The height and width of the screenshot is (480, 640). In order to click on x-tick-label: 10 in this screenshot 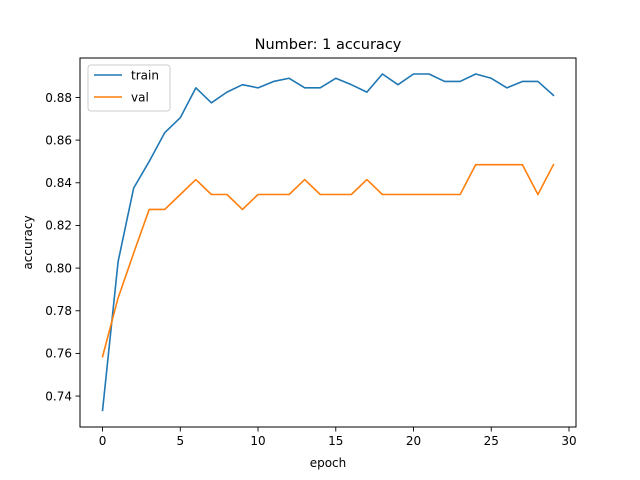, I will do `click(257, 441)`.